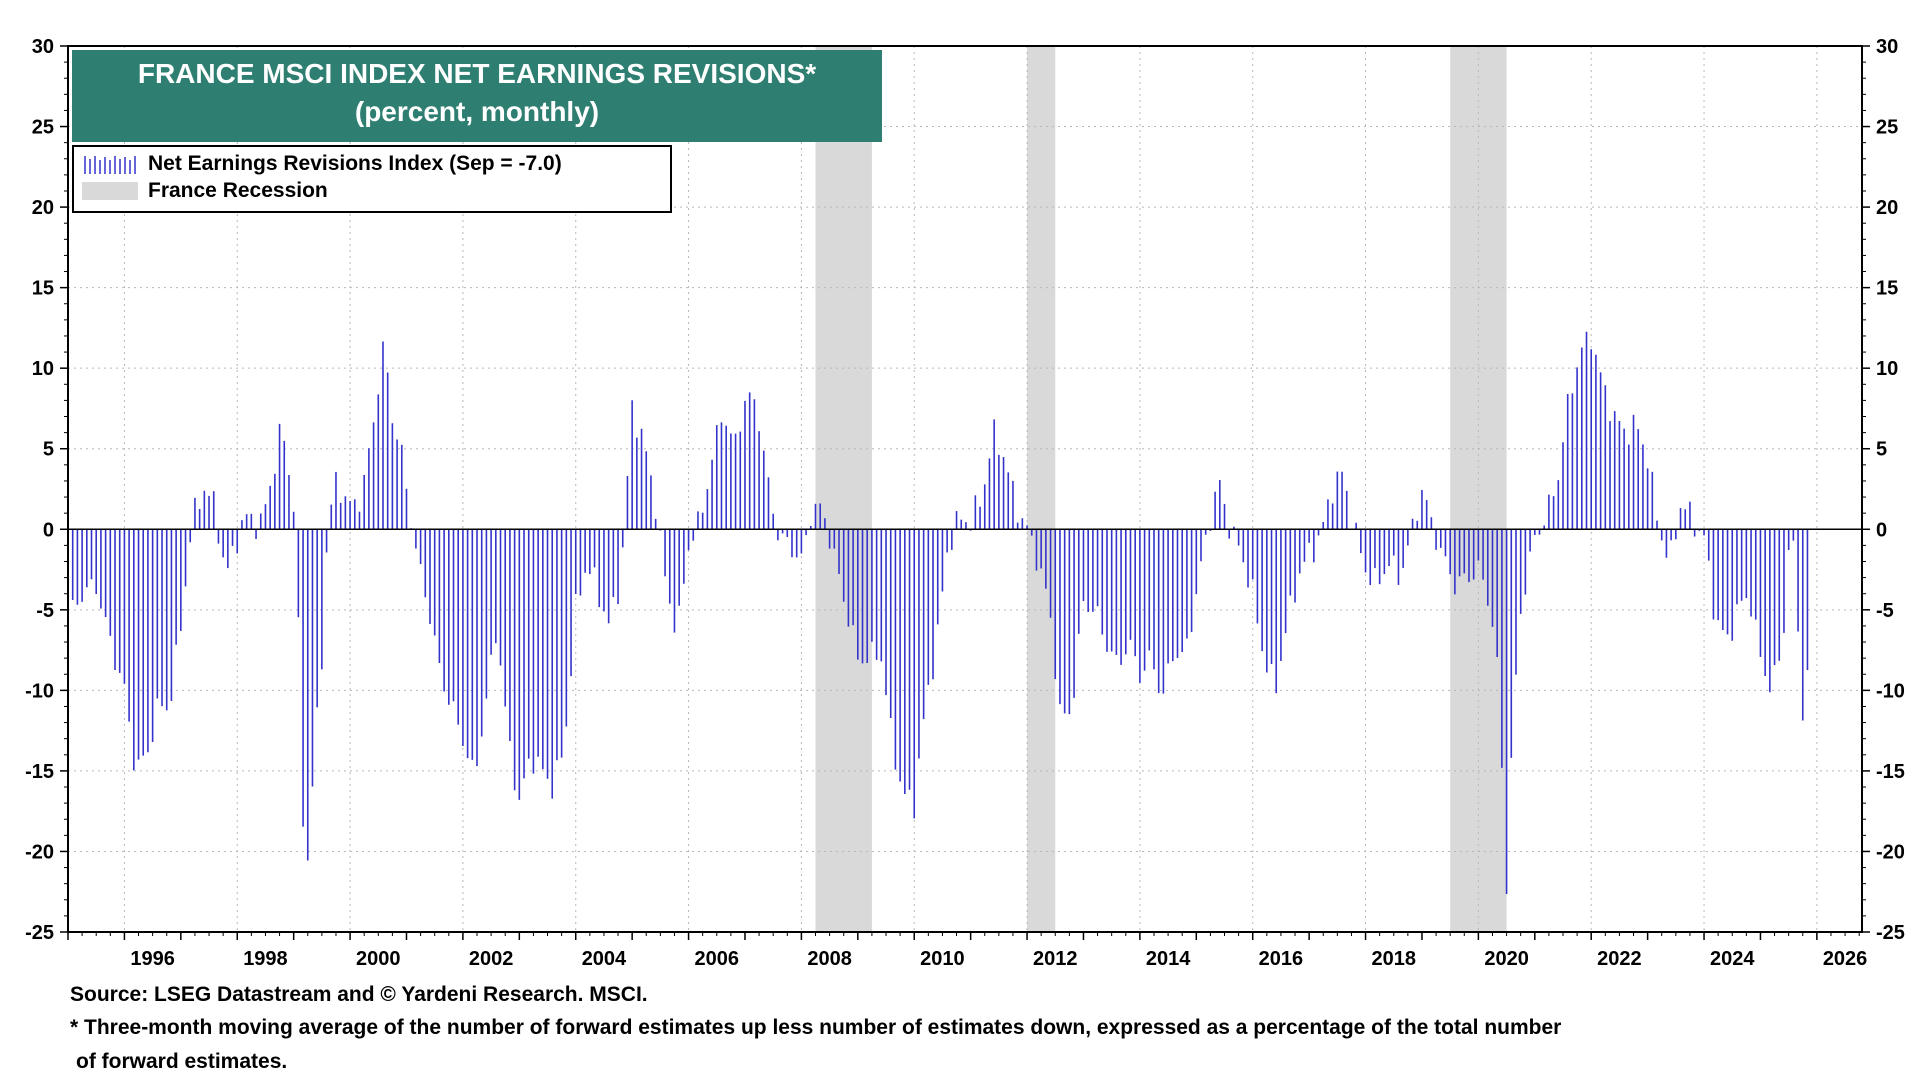  I want to click on x-tick-label: 2026, so click(1845, 959).